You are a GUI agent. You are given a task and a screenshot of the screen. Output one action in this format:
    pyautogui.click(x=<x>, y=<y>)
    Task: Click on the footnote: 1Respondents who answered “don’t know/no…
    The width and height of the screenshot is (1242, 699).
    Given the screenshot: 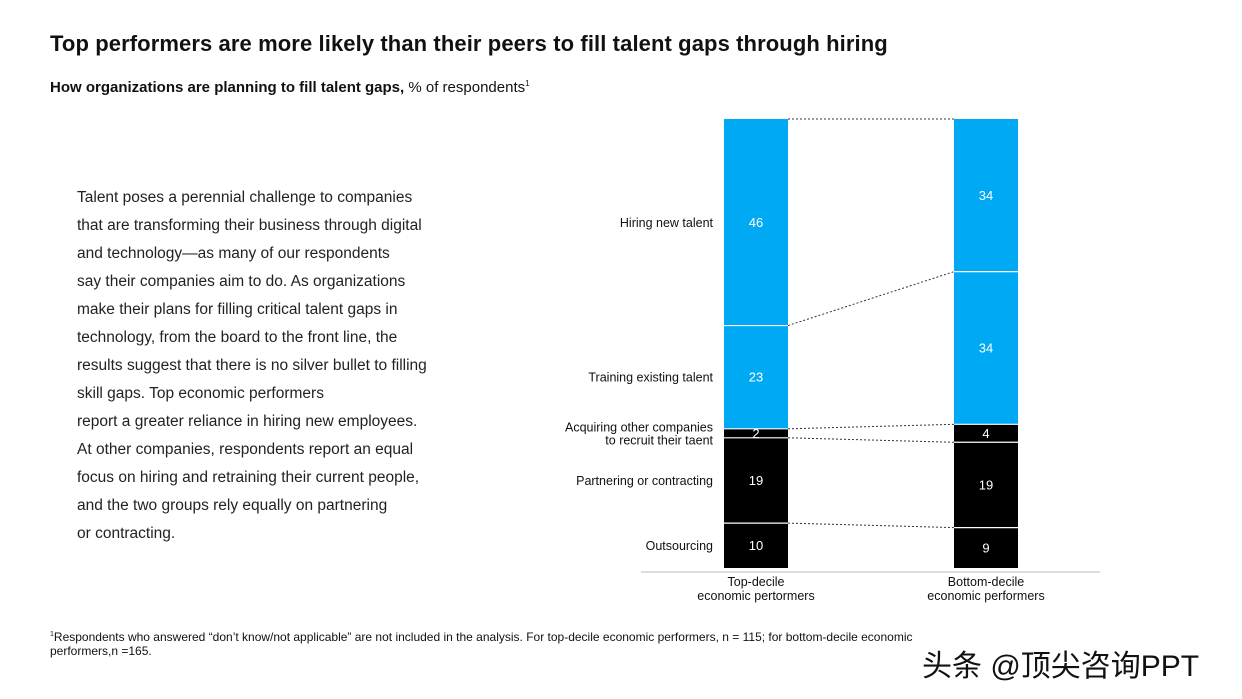 What is the action you would take?
    pyautogui.click(x=510, y=643)
    